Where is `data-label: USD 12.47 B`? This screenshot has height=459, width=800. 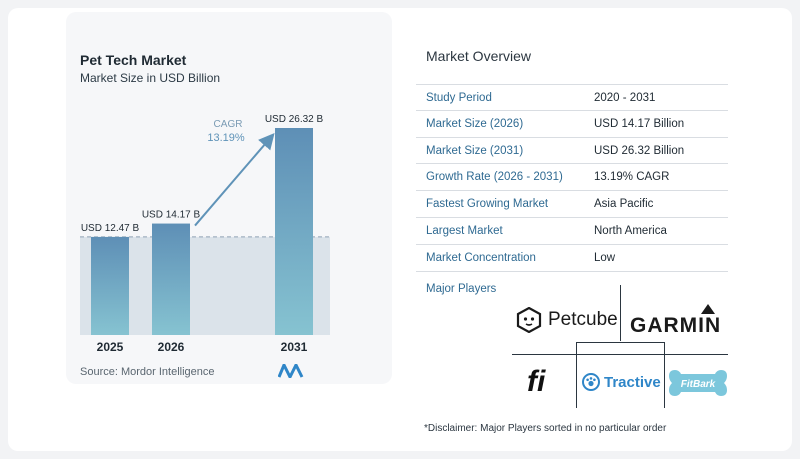
data-label: USD 12.47 B is located at coordinates (110, 228).